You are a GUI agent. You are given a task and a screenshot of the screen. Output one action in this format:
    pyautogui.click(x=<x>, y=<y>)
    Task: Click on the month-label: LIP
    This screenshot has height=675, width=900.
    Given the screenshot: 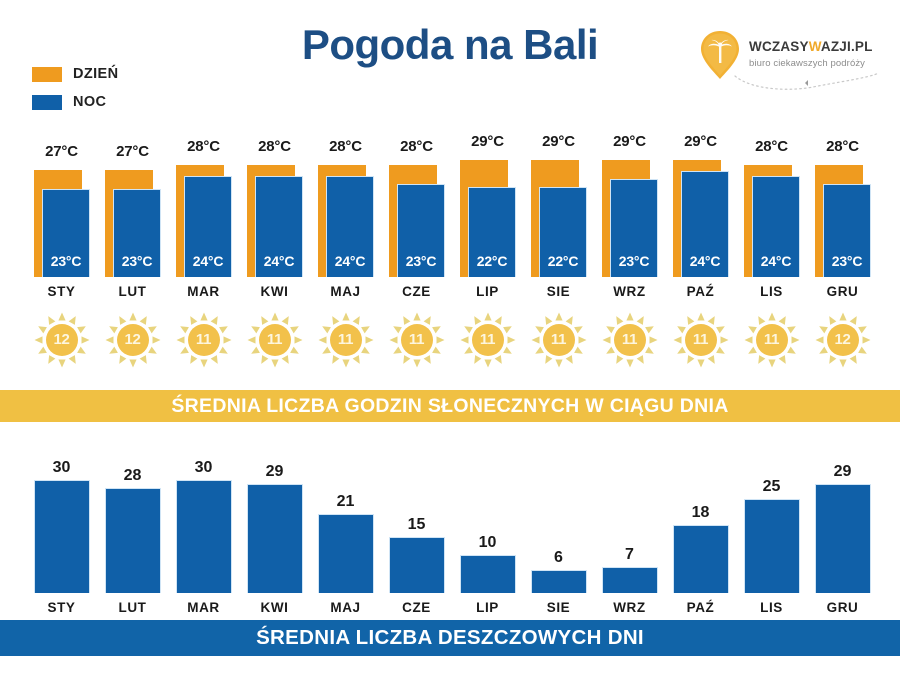 What is the action you would take?
    pyautogui.click(x=487, y=291)
    